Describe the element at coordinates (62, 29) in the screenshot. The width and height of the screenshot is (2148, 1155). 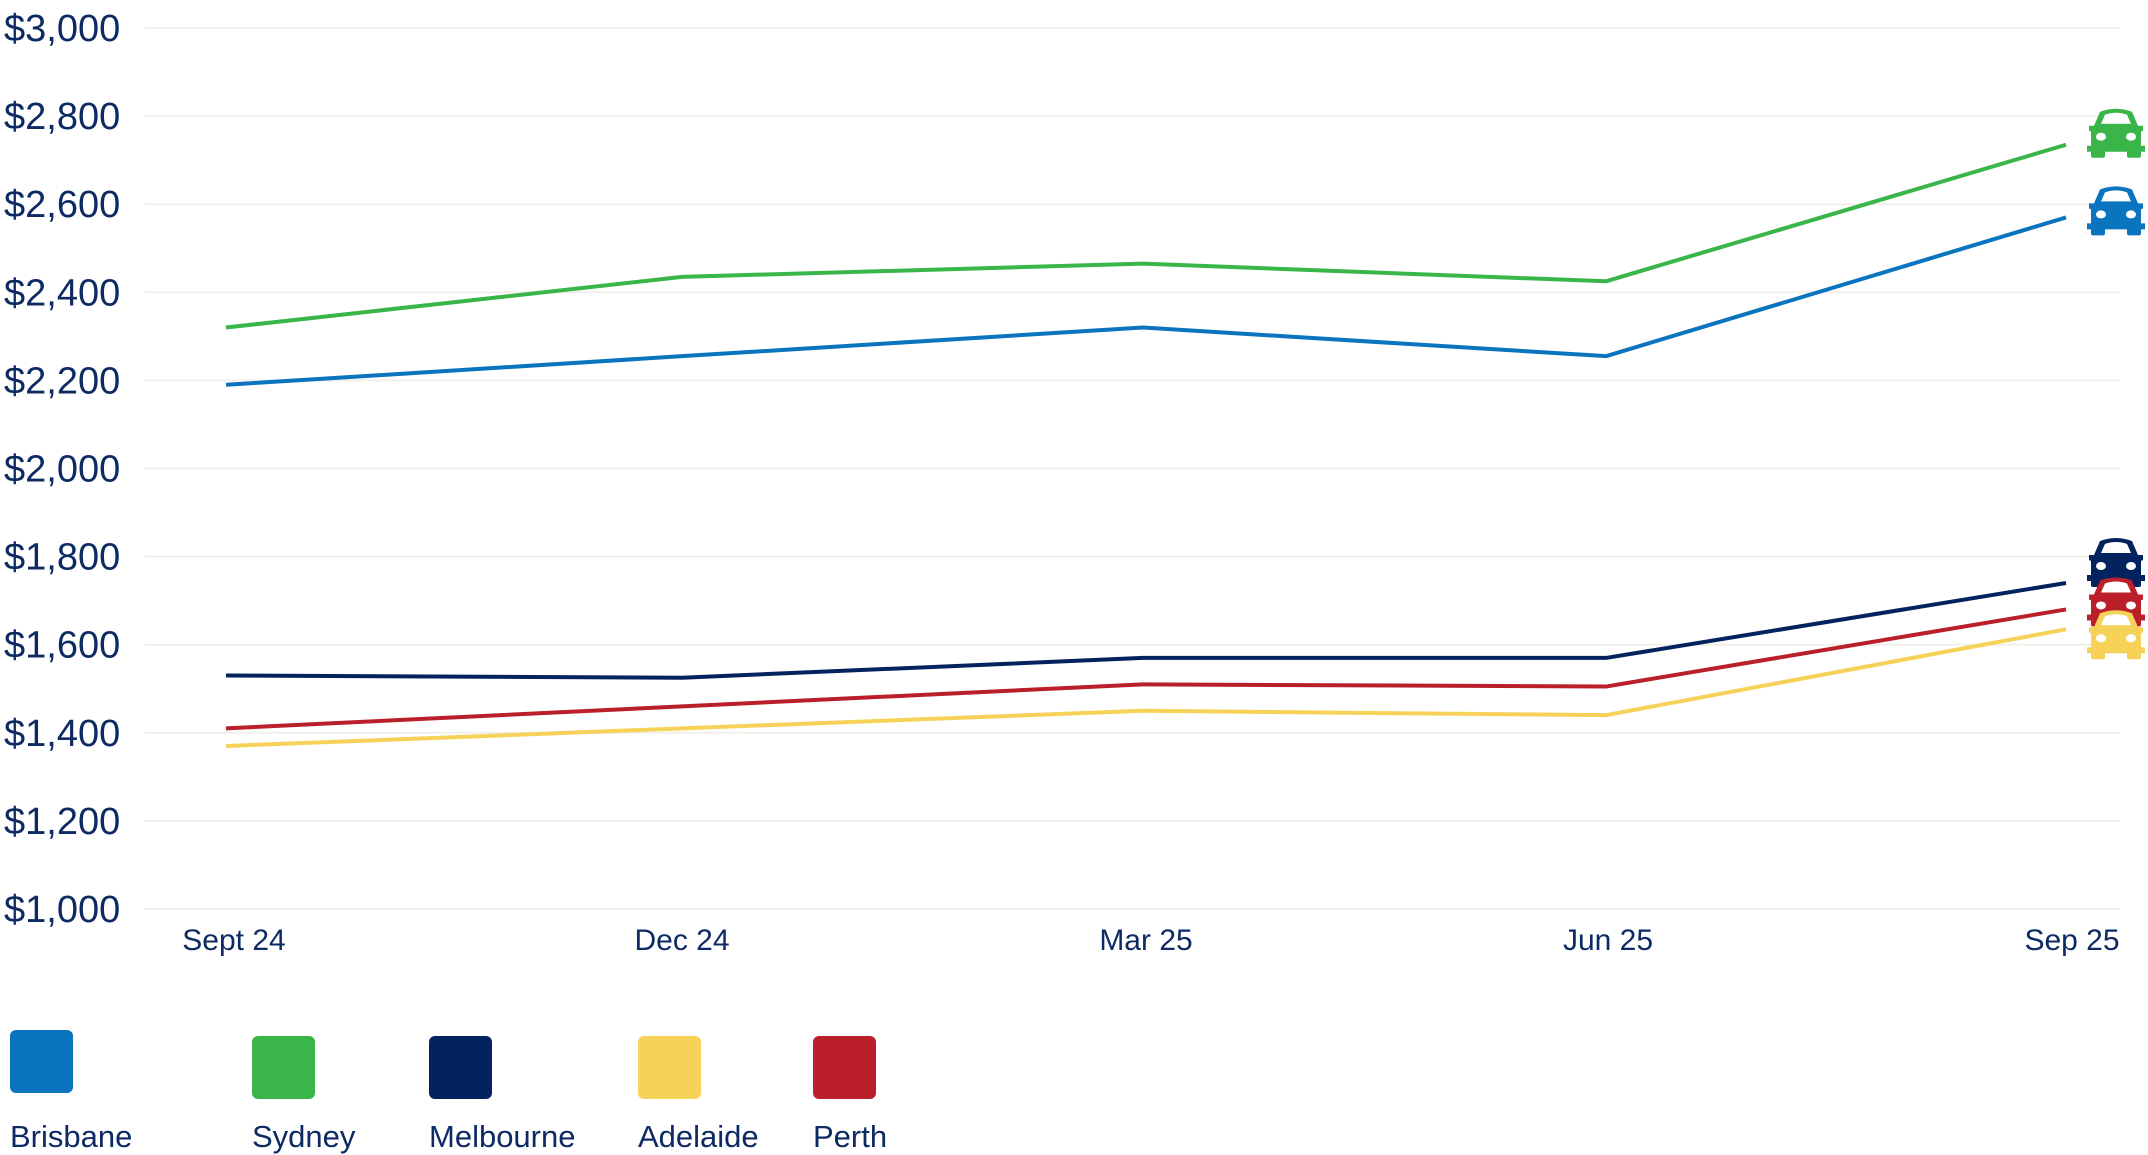
I see `y-tick-label: $3,000` at that location.